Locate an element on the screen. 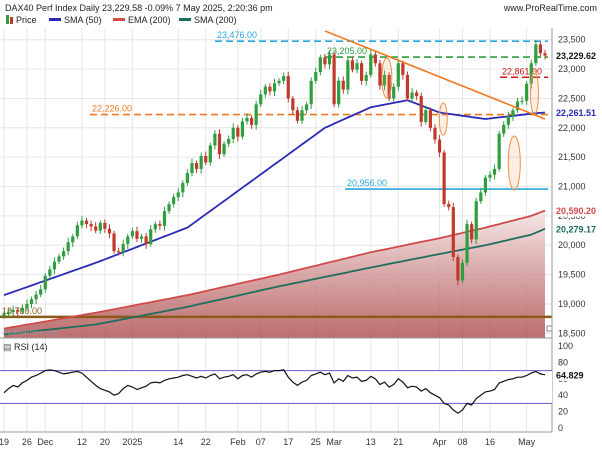 The height and width of the screenshot is (451, 602). legend-item-sma200: SMA (200) is located at coordinates (208, 20).